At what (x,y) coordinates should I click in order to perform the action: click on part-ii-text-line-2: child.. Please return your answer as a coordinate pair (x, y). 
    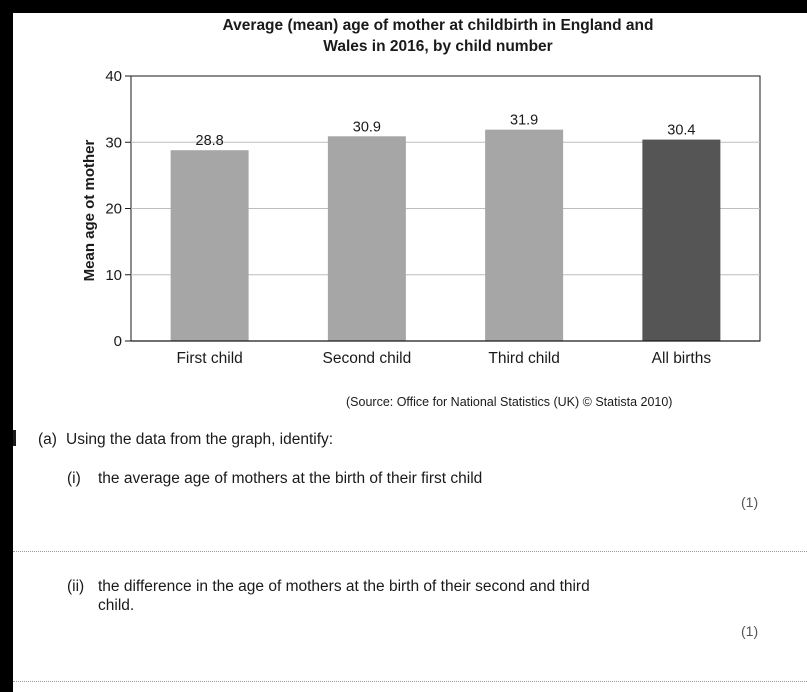
    Looking at the image, I should click on (116, 605).